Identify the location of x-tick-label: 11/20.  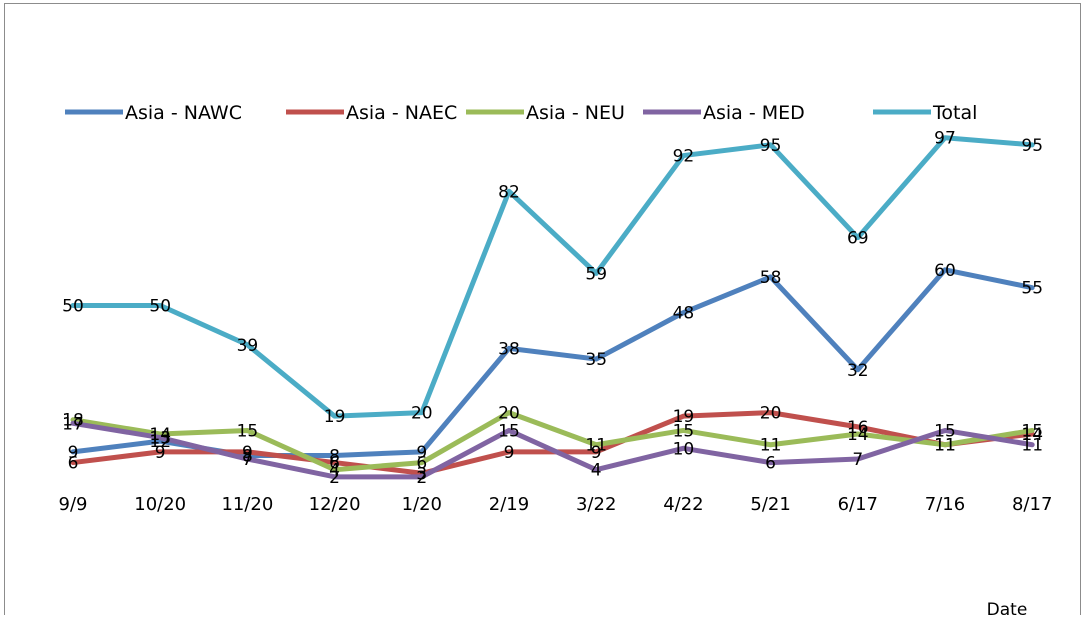
(247, 504).